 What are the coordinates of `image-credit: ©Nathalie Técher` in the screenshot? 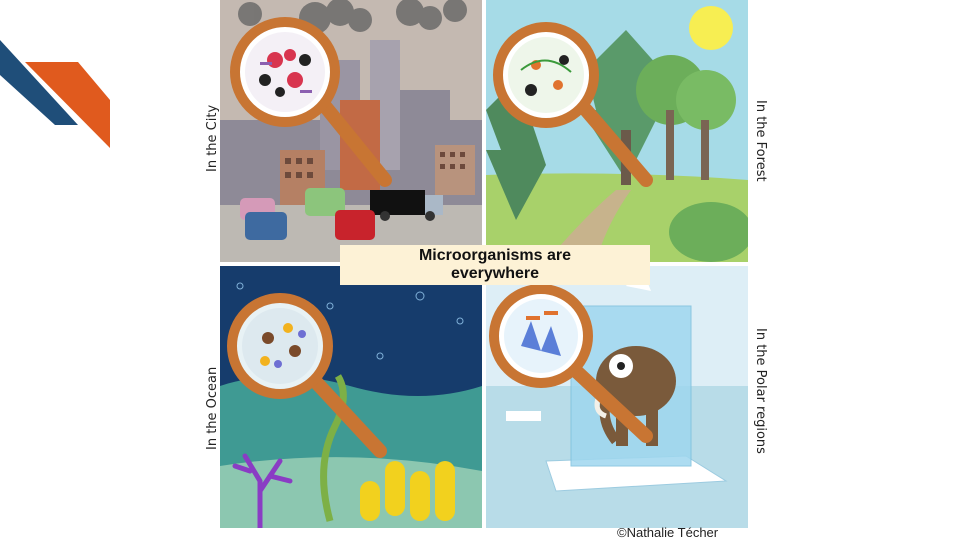 It's located at (668, 532).